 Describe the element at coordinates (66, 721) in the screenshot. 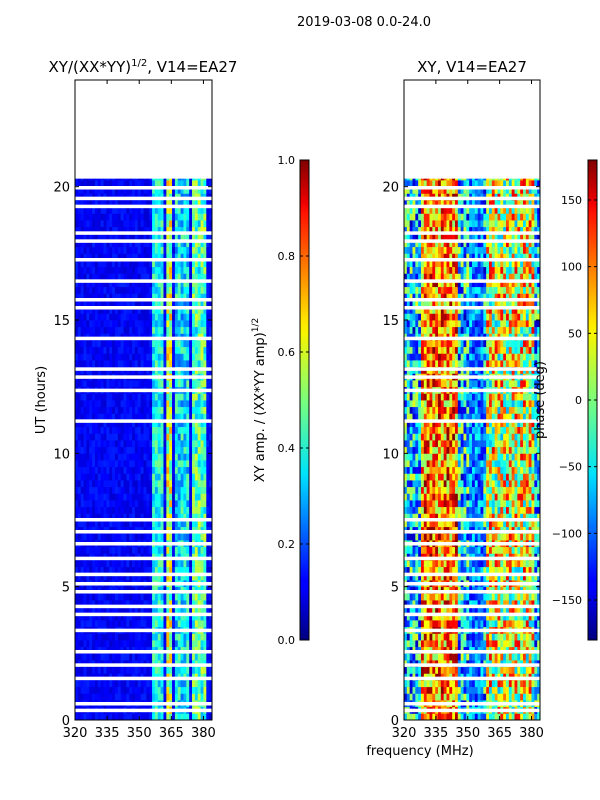

I see `y-tick-label: 0` at that location.